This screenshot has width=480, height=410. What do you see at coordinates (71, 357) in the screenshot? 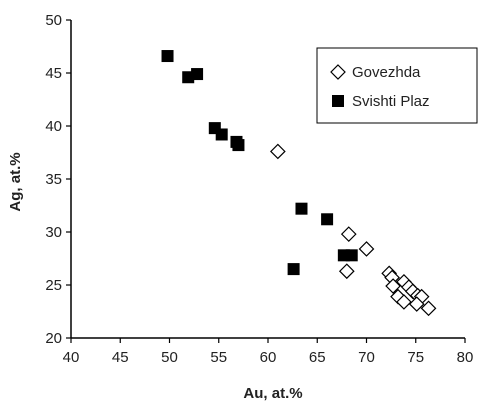
I see `x-tick-label: 40` at bounding box center [71, 357].